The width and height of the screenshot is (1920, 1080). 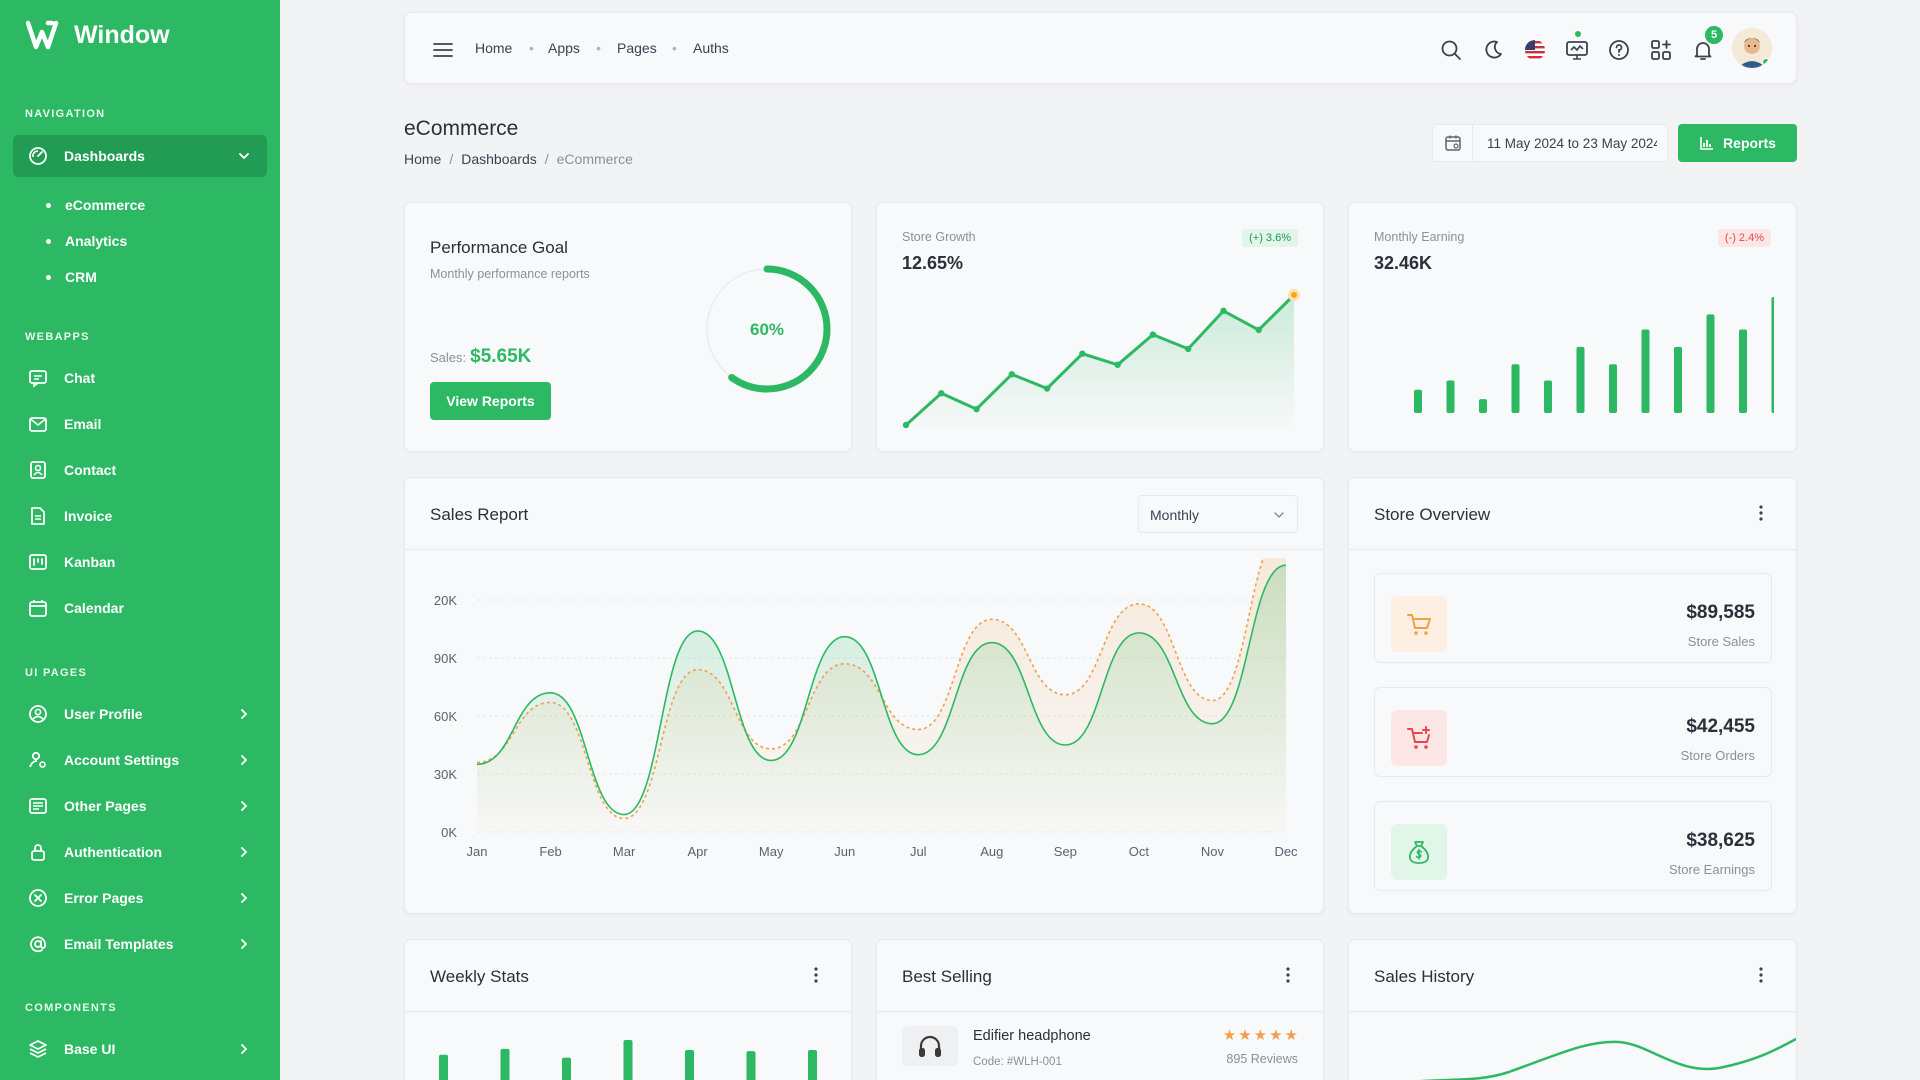 What do you see at coordinates (1100, 1011) in the screenshot?
I see `divider` at bounding box center [1100, 1011].